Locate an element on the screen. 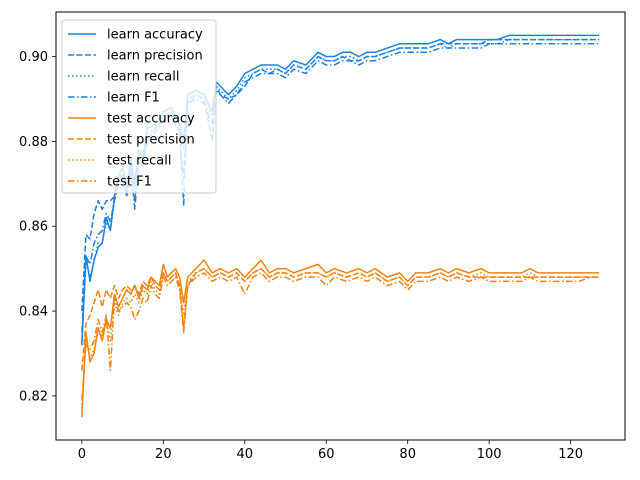  x-tick-label: 20 is located at coordinates (163, 454).